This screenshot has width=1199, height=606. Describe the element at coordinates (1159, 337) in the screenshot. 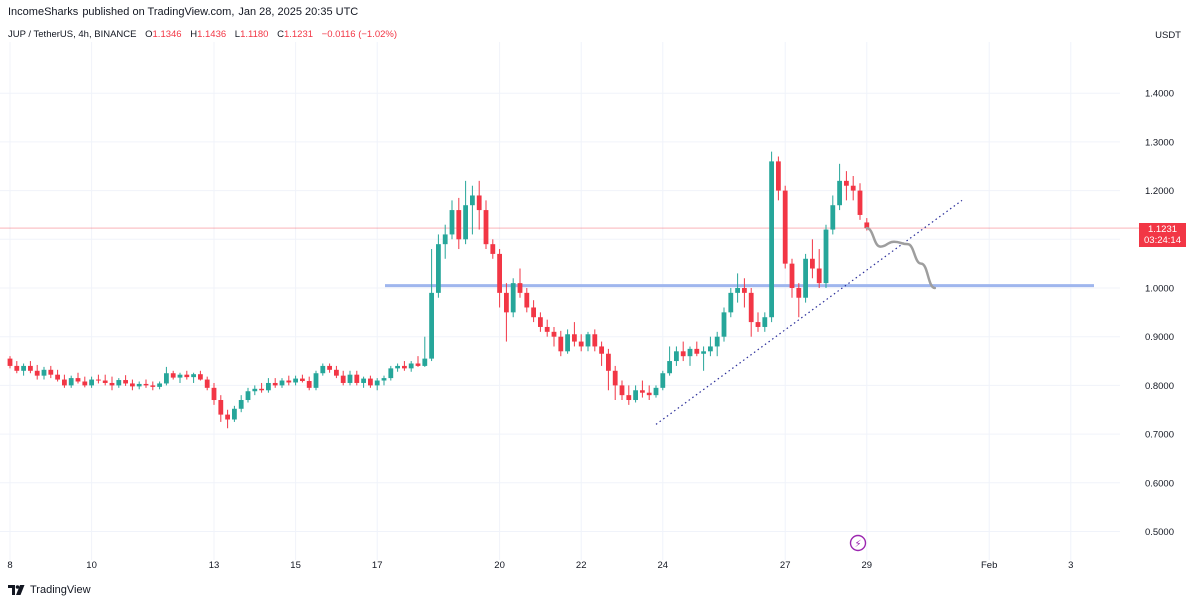

I see `y-tick-label: 0.9000` at that location.